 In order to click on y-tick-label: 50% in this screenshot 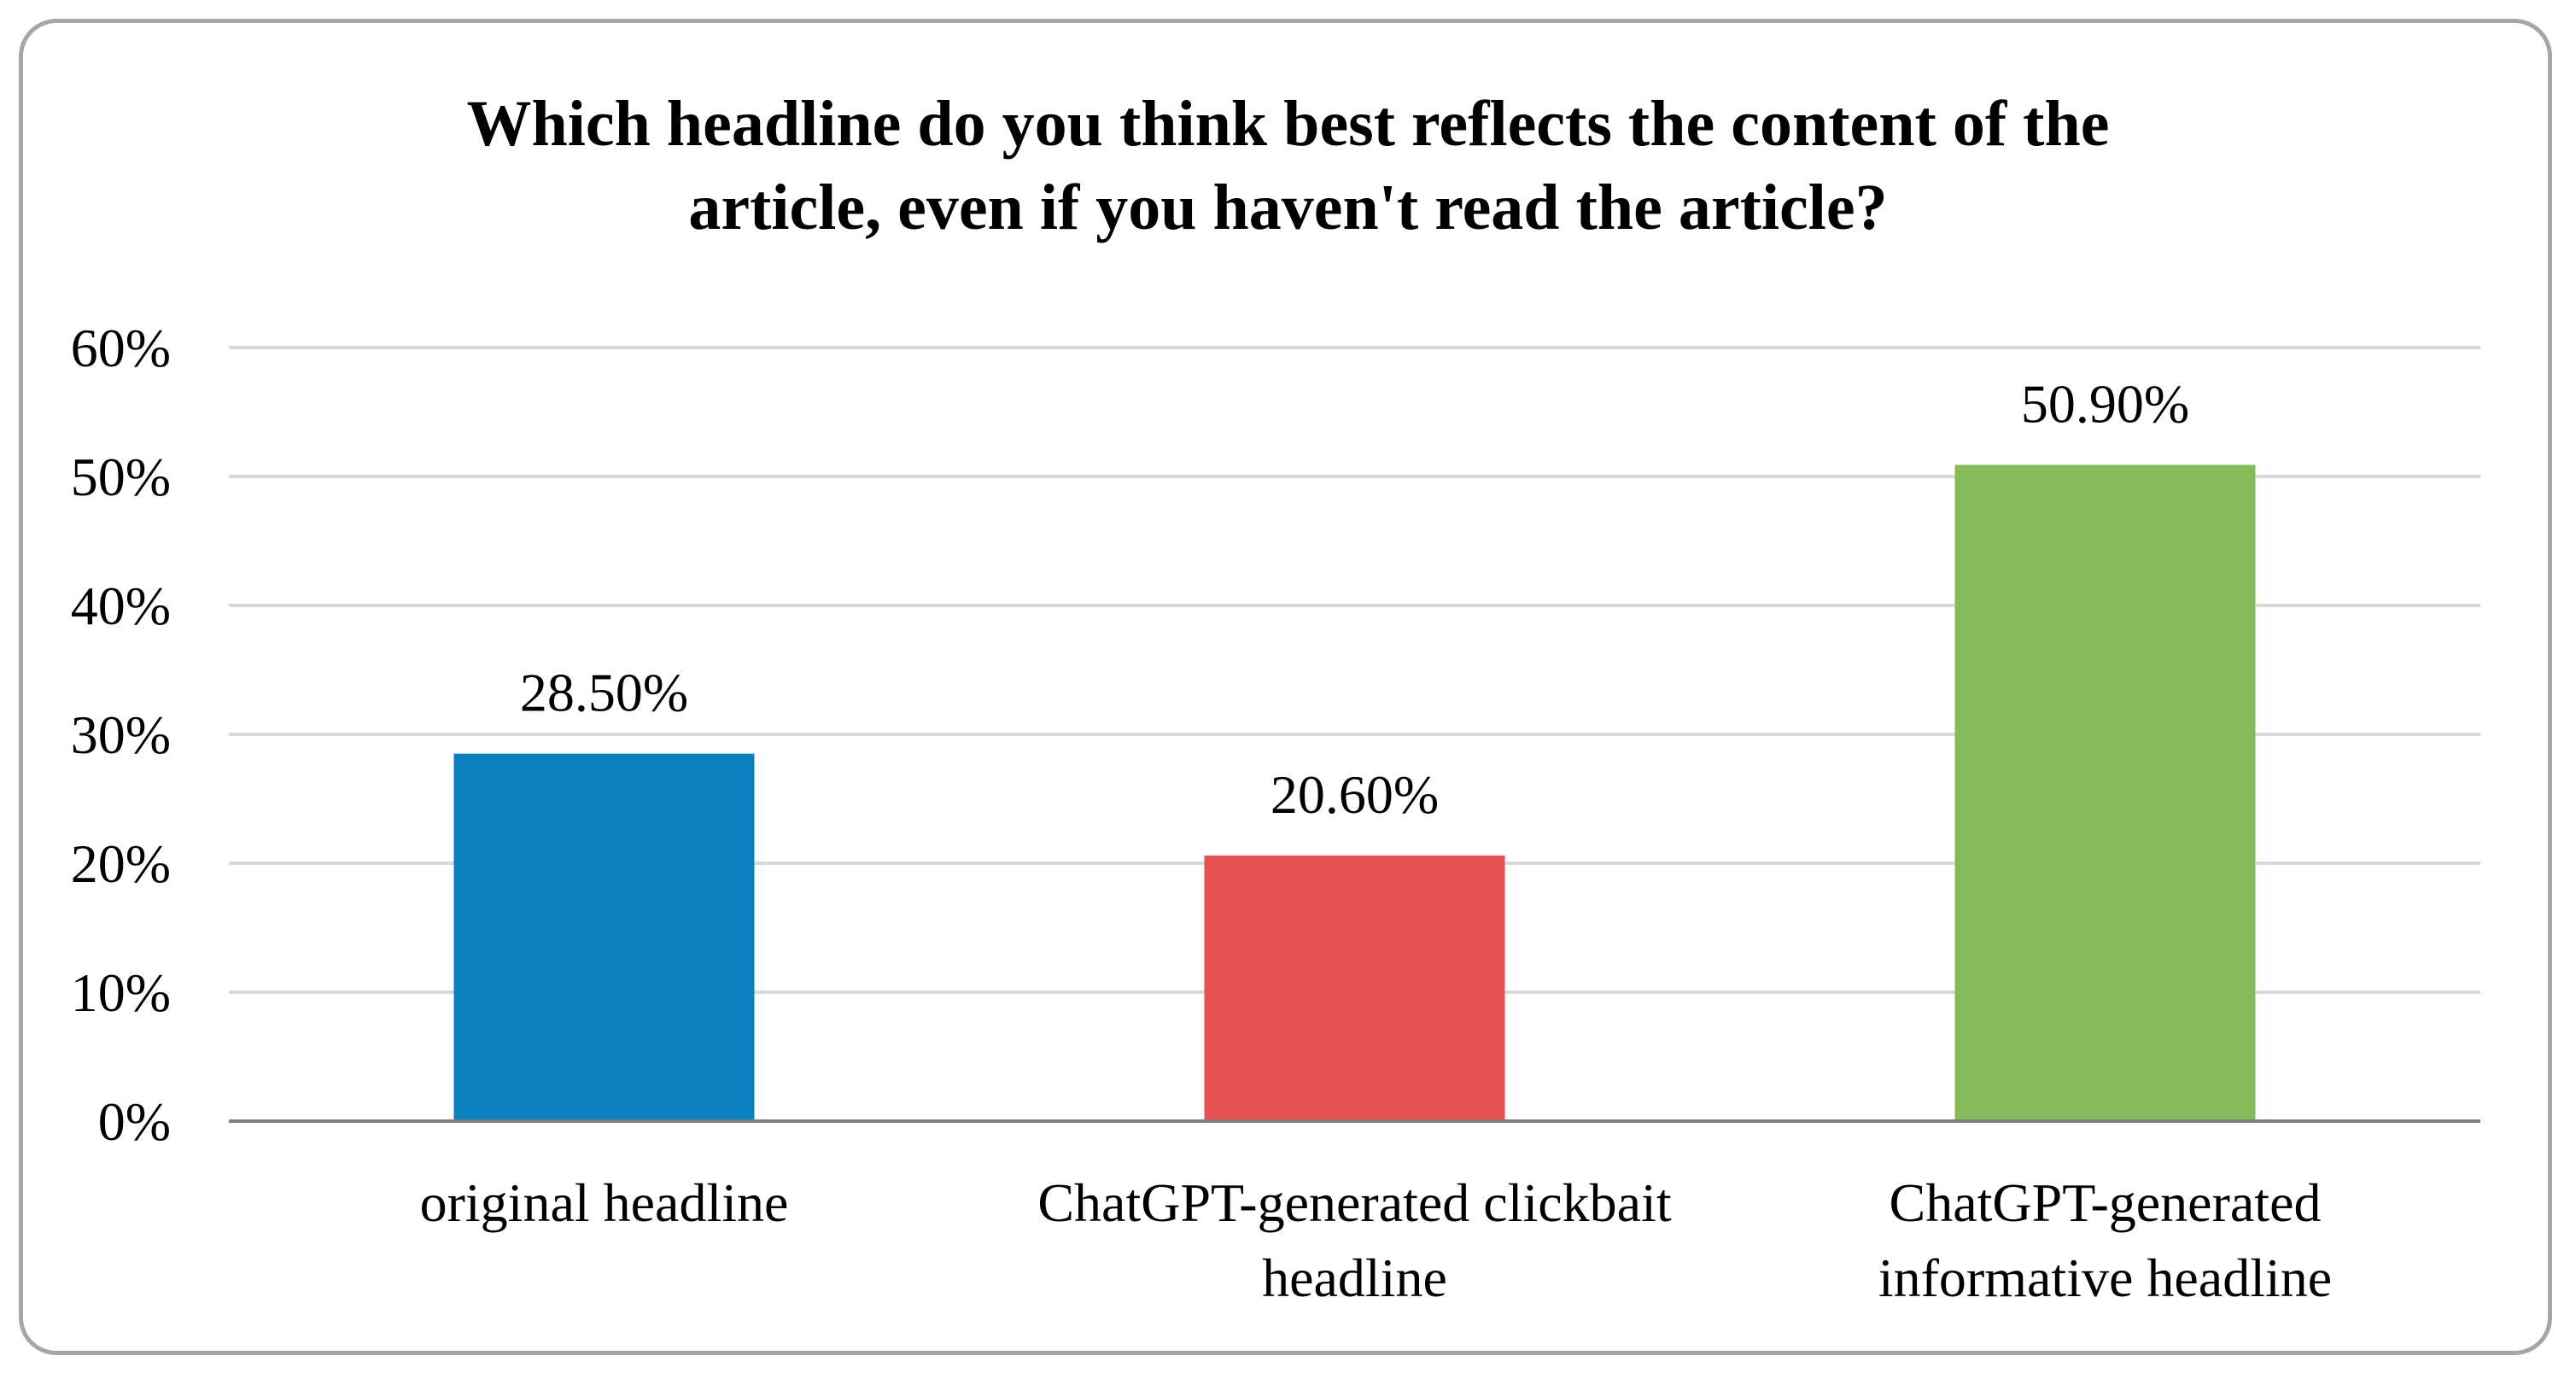, I will do `click(121, 477)`.